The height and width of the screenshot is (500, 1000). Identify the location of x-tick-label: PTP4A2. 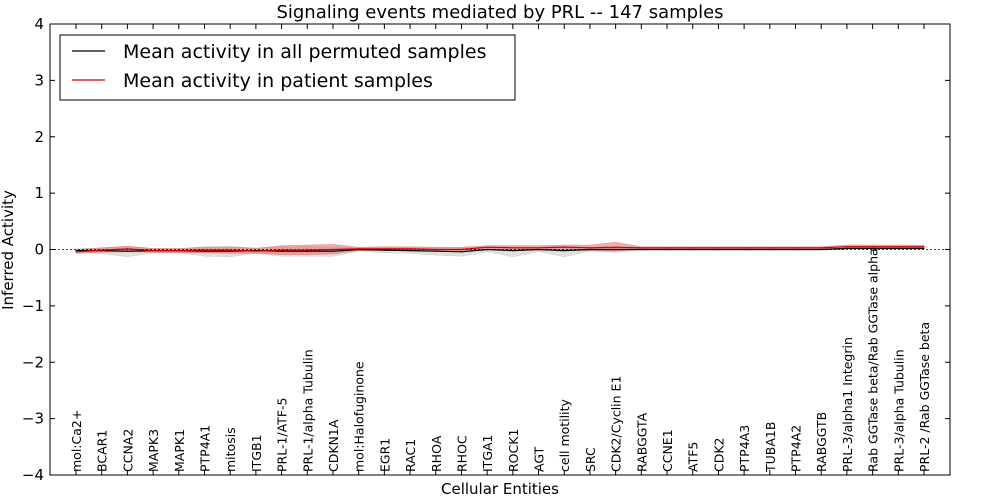
(796, 448).